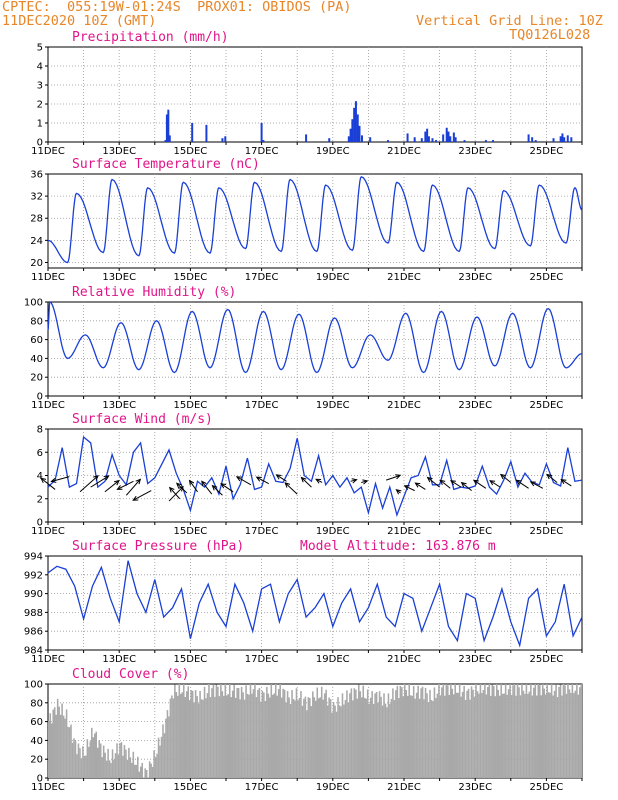 This screenshot has height=800, width=618. Describe the element at coordinates (119, 531) in the screenshot. I see `wind-xtick-label: 13DEC` at that location.